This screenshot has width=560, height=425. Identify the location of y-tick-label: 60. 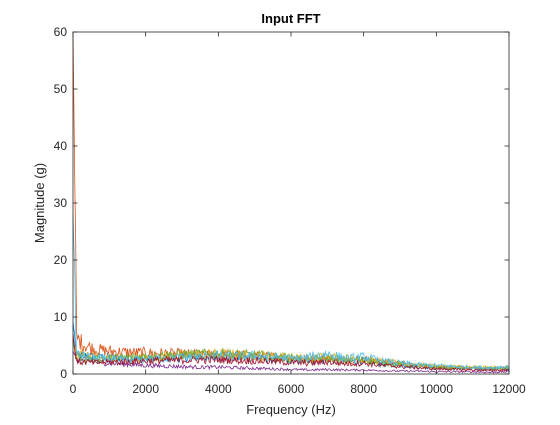
(61, 32).